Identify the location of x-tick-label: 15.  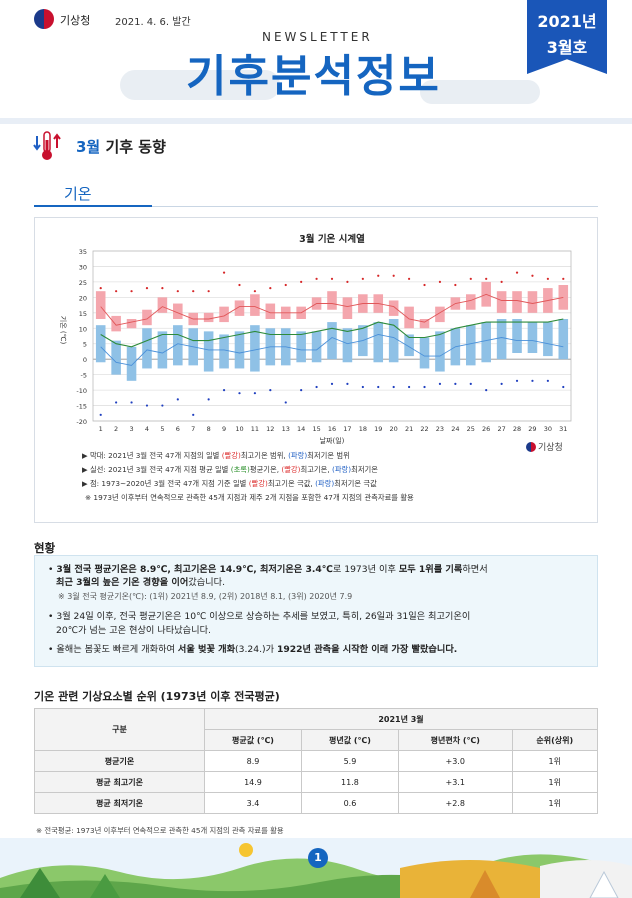
(316, 429).